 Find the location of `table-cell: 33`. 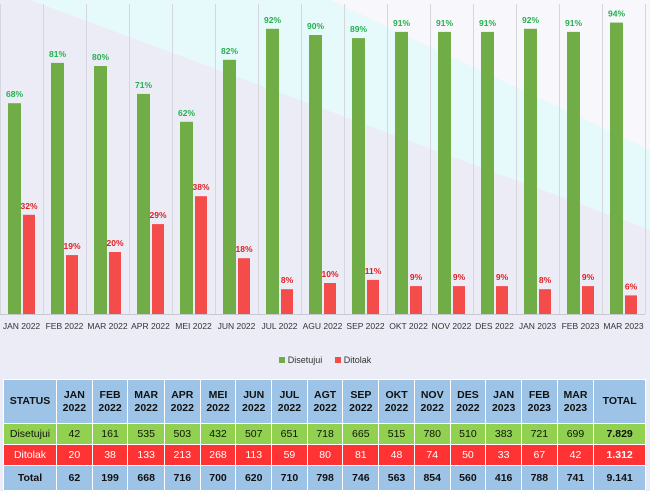

table-cell: 33 is located at coordinates (503, 455).